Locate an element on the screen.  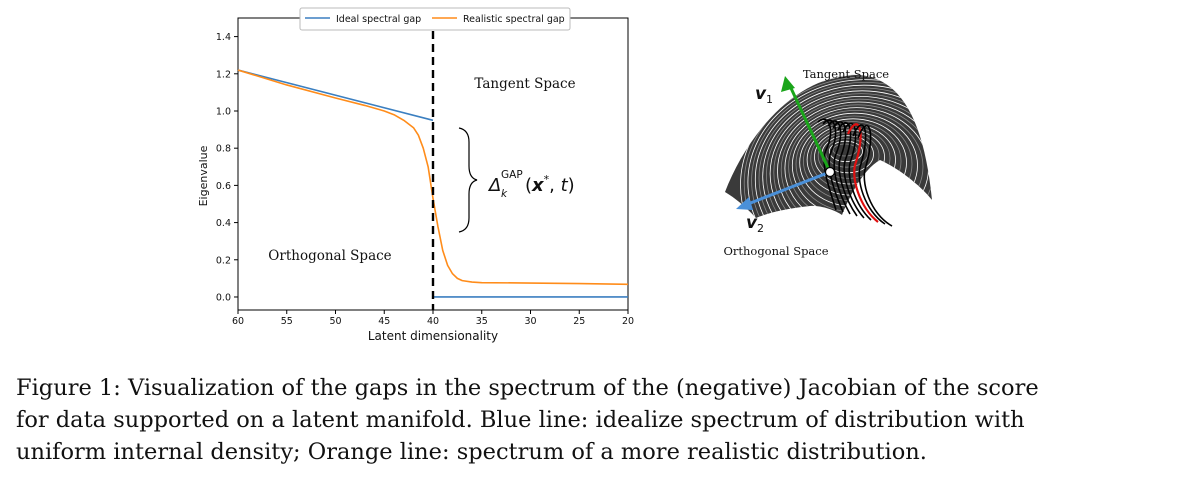
svg-text: 1 is located at coordinates (769, 99).